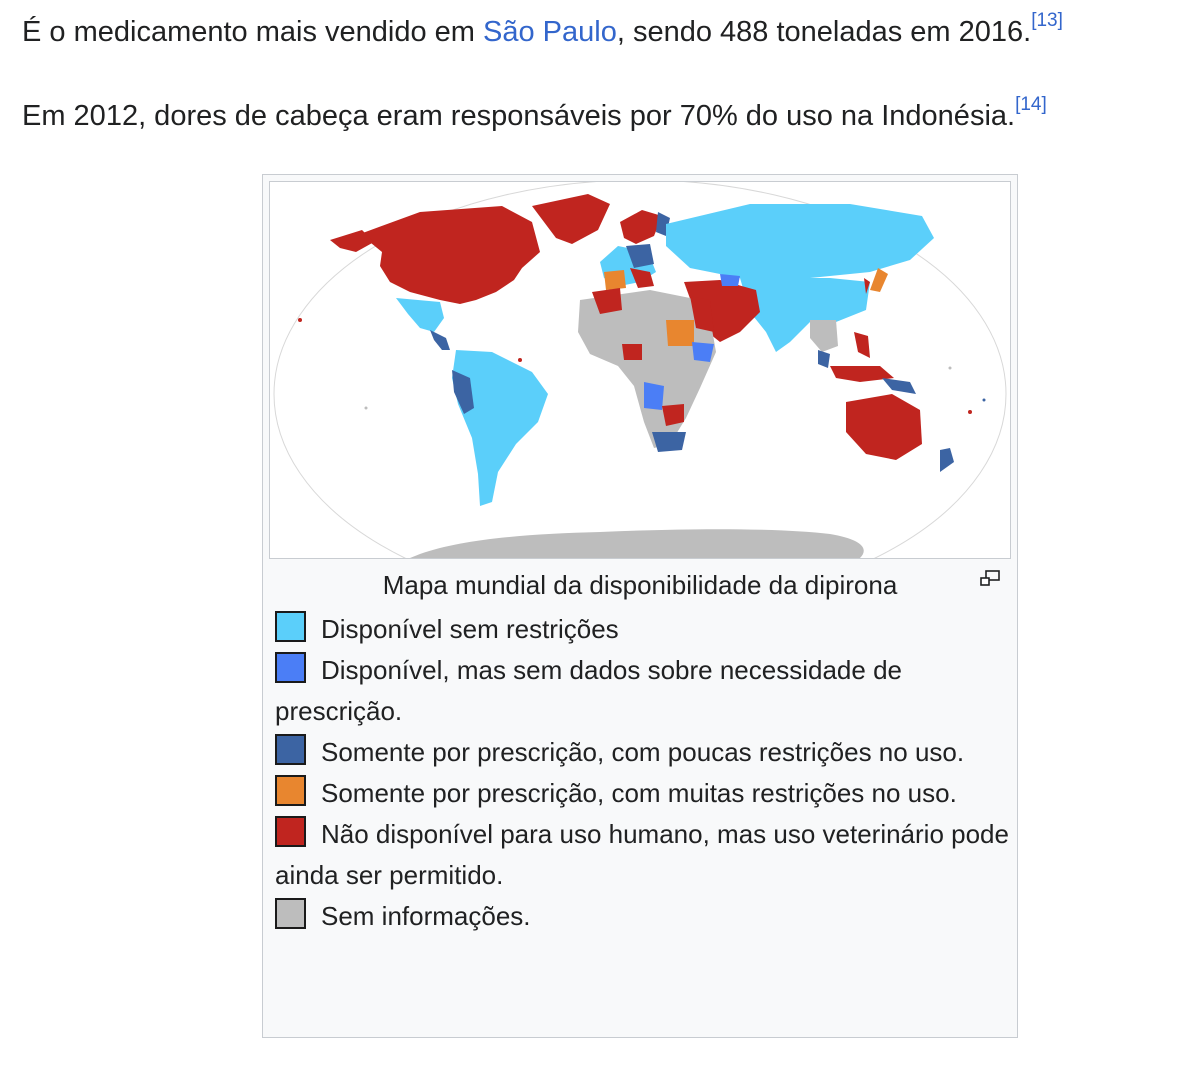 The image size is (1202, 1086). What do you see at coordinates (352, 241) in the screenshot?
I see `region-alaska` at bounding box center [352, 241].